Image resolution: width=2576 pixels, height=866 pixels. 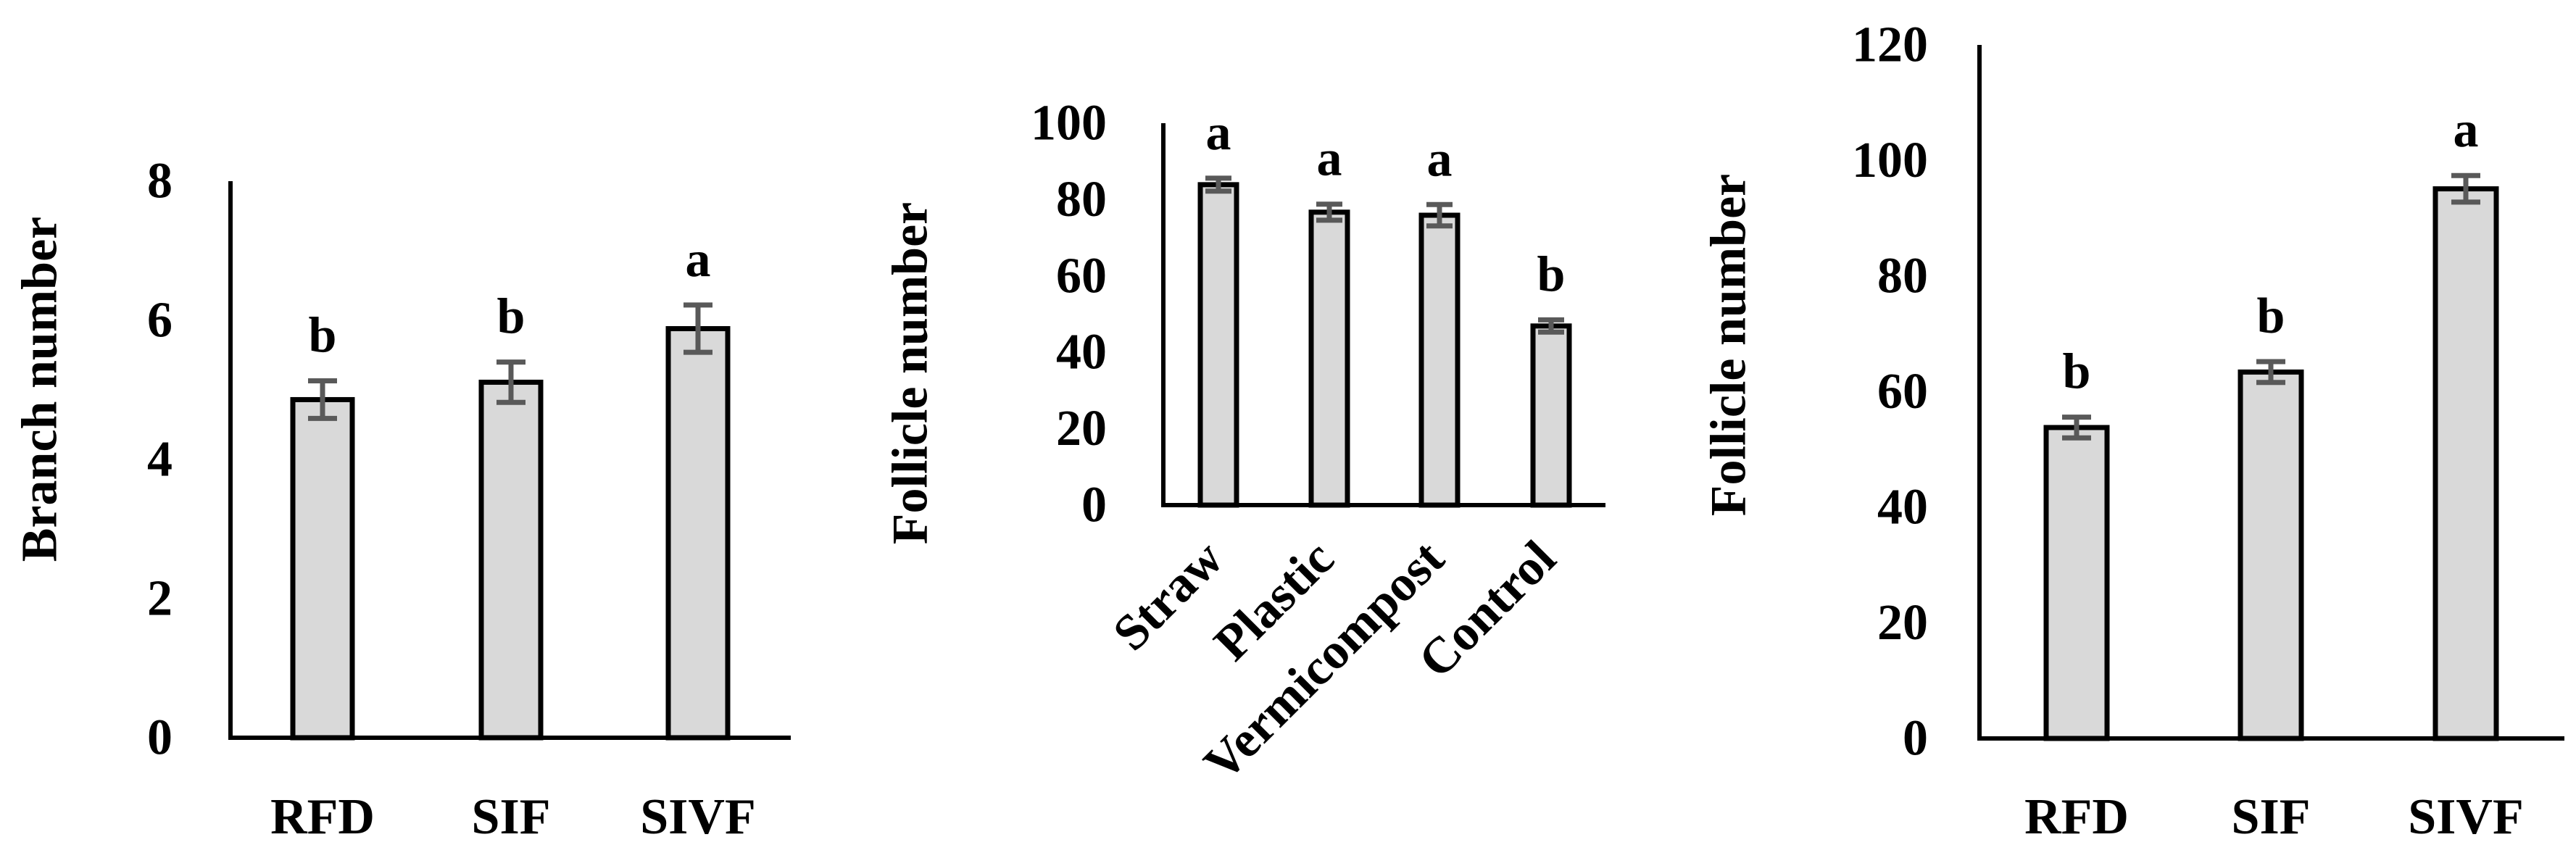 I want to click on bar-control, so click(x=1551, y=415).